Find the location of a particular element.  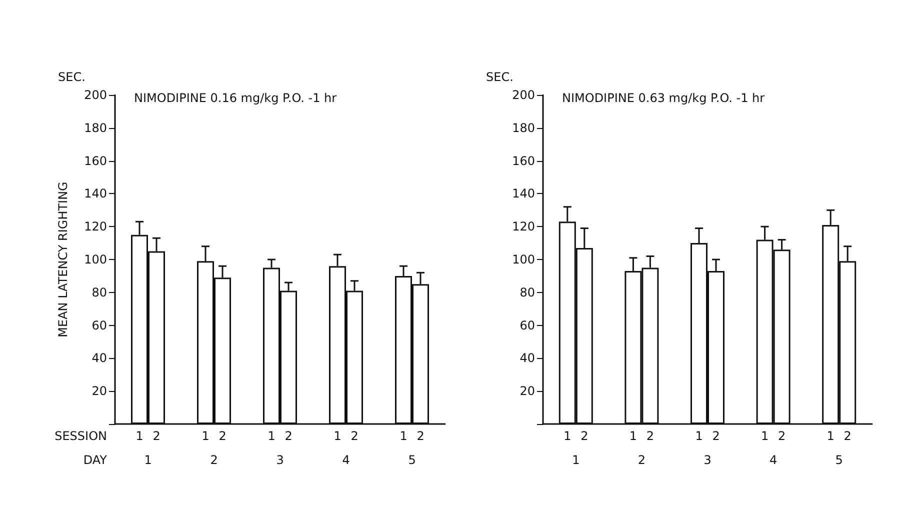

legend-title: SESSION is located at coordinates (81, 436).